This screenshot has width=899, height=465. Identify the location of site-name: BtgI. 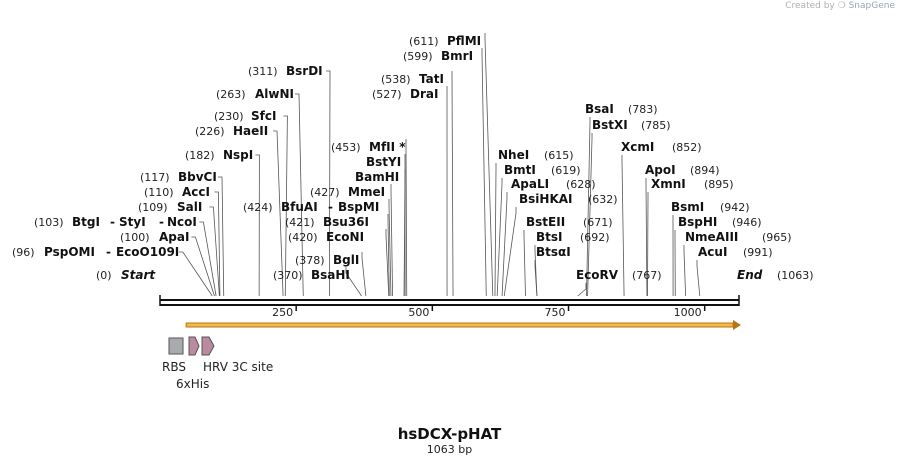
(86, 222).